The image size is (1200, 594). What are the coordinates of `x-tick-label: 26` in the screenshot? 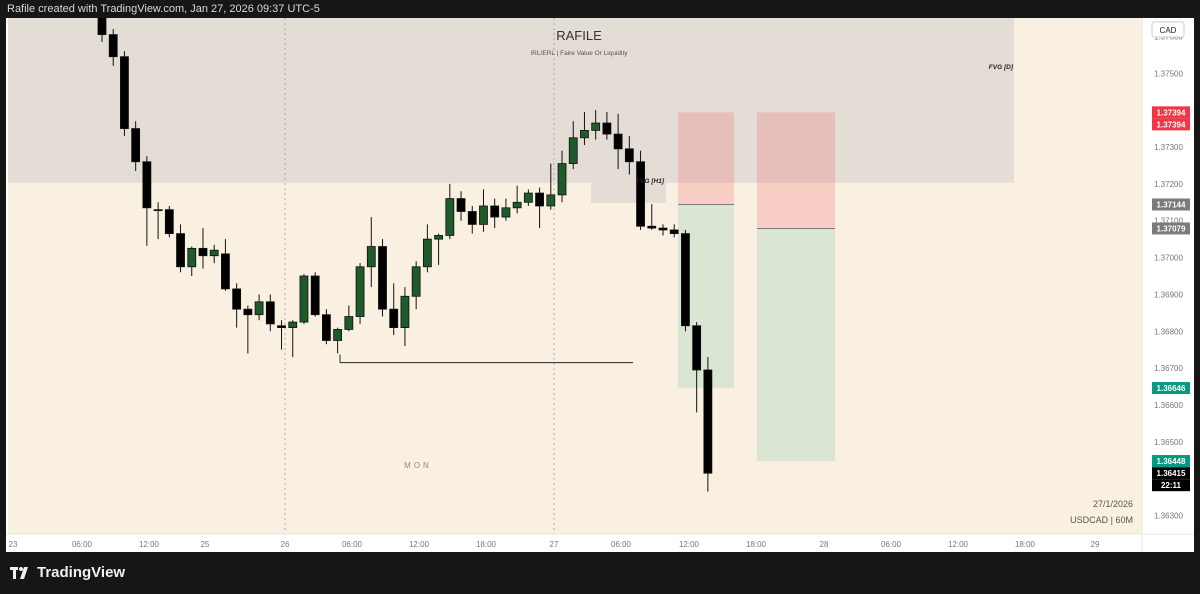 It's located at (285, 544).